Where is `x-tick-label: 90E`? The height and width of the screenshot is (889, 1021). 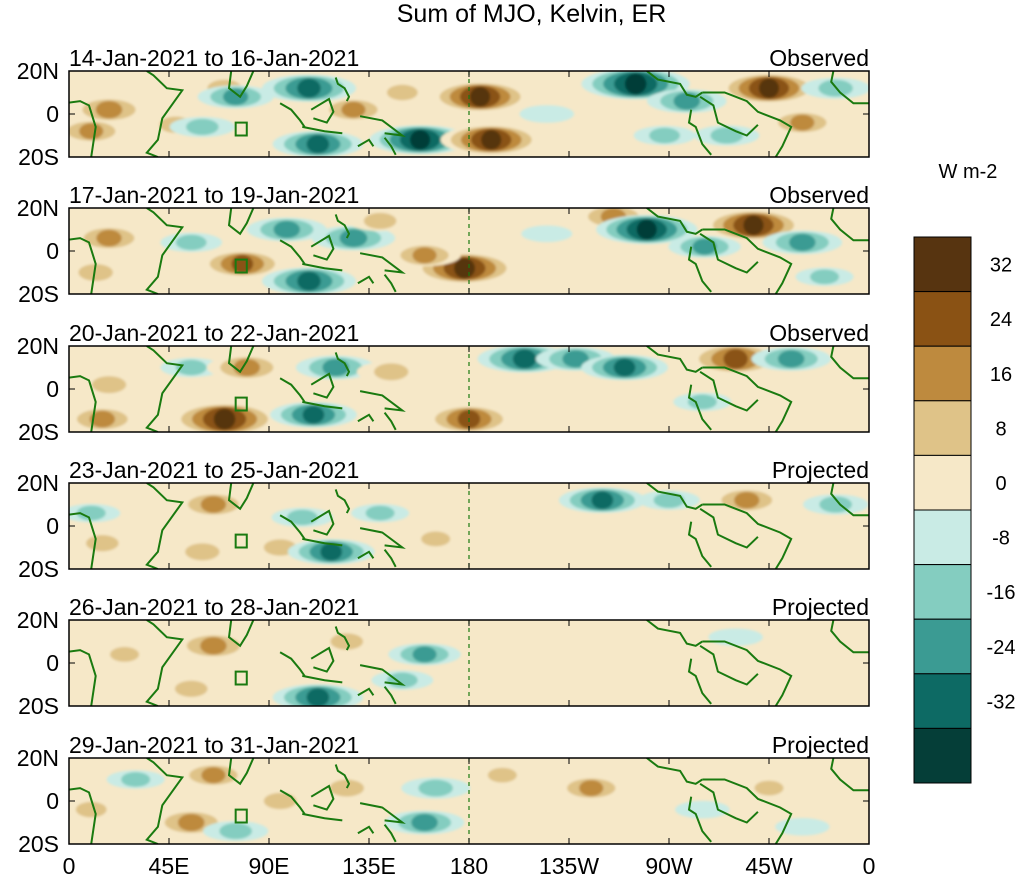 x-tick-label: 90E is located at coordinates (269, 866).